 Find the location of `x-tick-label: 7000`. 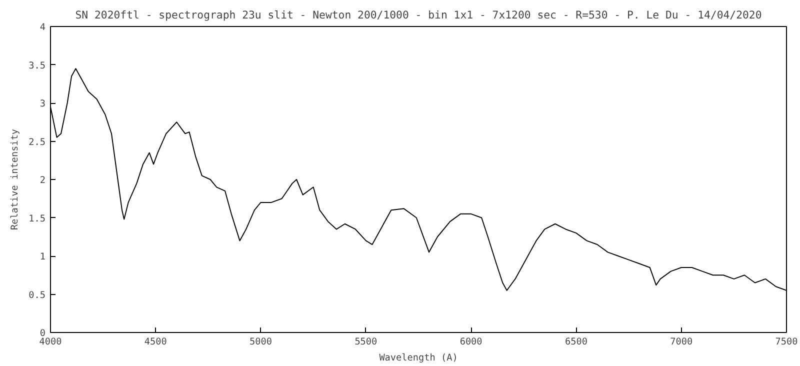

x-tick-label: 7000 is located at coordinates (681, 342).